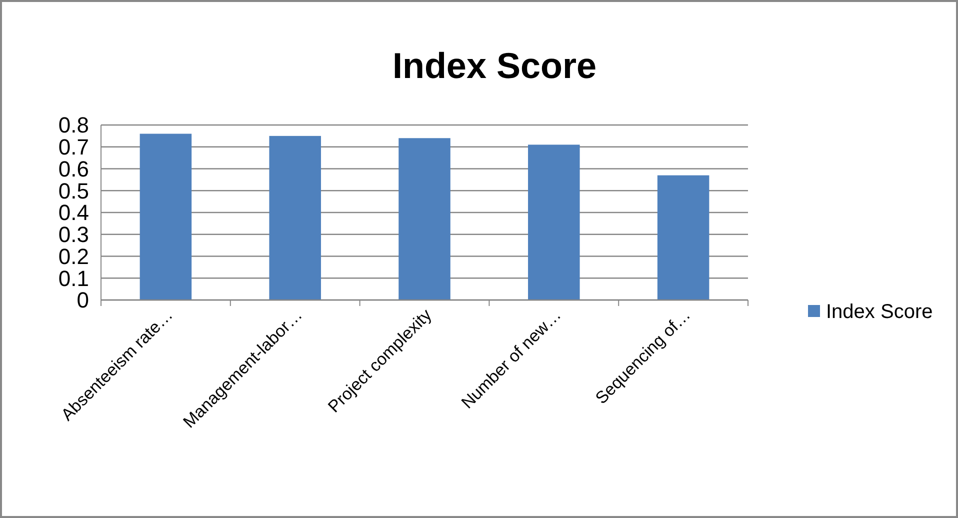  I want to click on legend-label: Index Score, so click(879, 312).